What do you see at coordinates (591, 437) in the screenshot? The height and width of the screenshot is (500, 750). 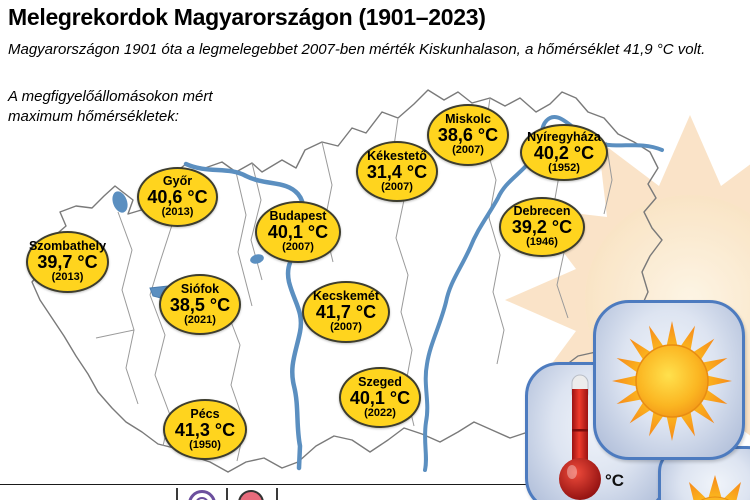 I see `thermometer-icon: °C` at bounding box center [591, 437].